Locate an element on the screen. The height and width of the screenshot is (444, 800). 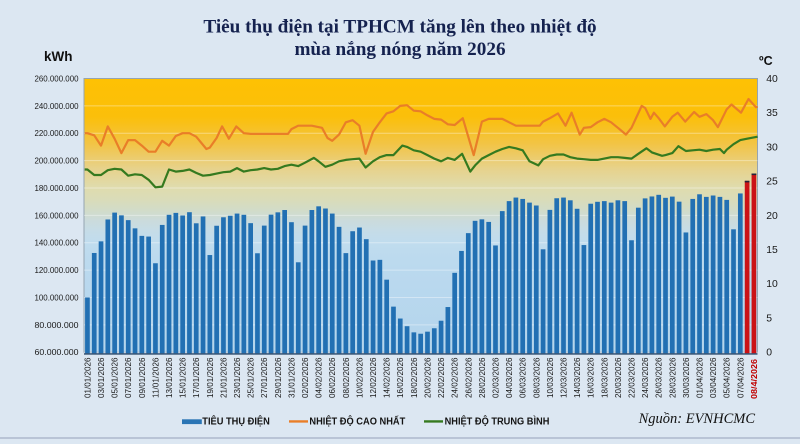
svg-text: 12/02/2026 is located at coordinates (373, 377).